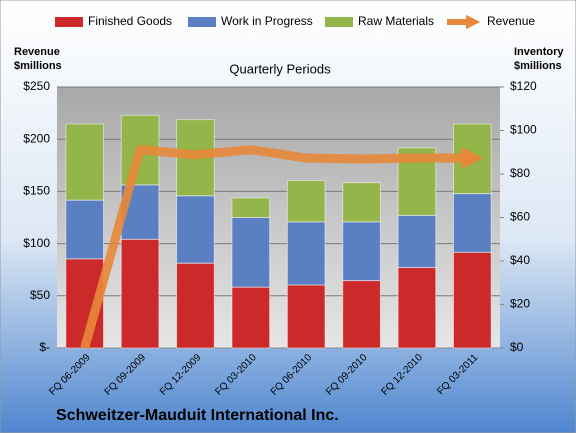 This screenshot has width=576, height=433. Describe the element at coordinates (280, 68) in the screenshot. I see `chart-title: Quarterly Periods` at that location.